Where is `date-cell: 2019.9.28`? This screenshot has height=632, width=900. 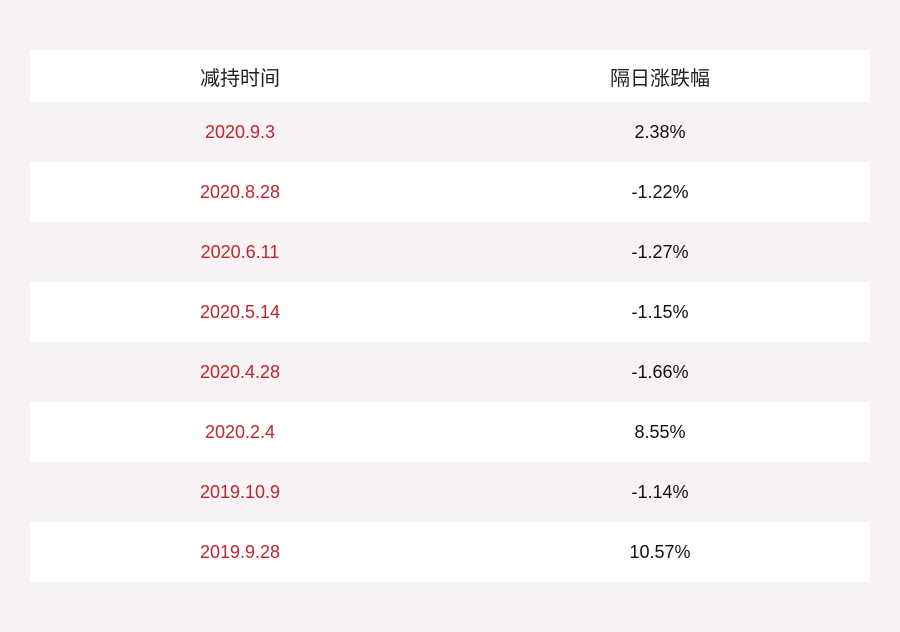 date-cell: 2019.9.28 is located at coordinates (240, 551).